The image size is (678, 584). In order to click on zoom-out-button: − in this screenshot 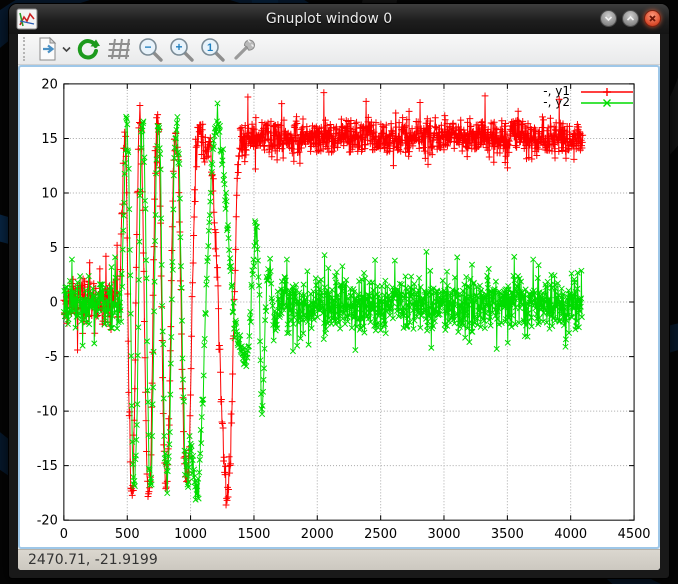, I will do `click(150, 49)`.